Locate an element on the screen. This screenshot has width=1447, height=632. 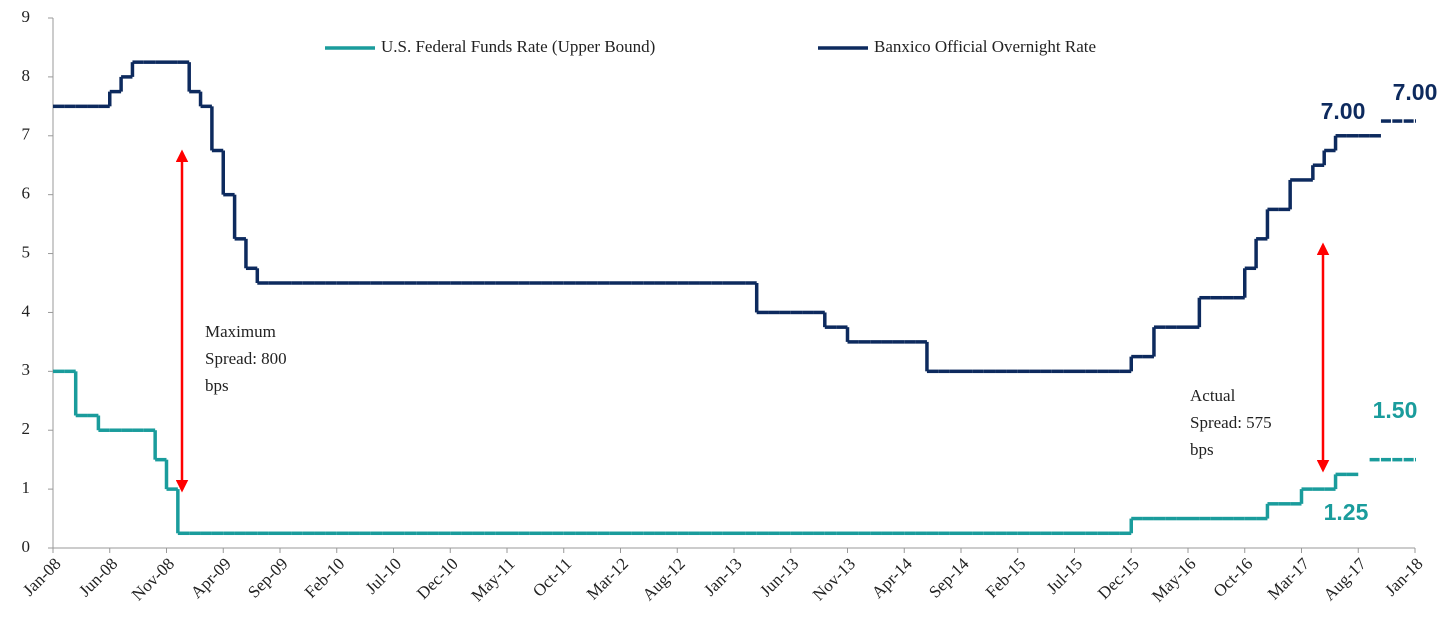
x-tick-label: Jun-13 is located at coordinates (779, 577).